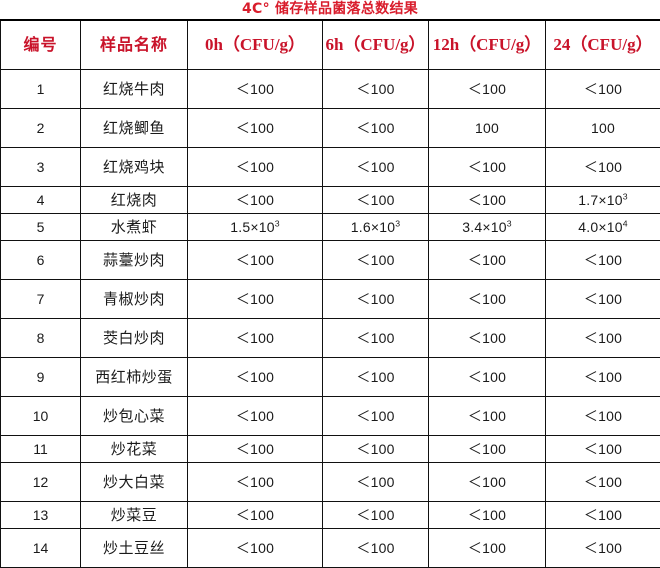 This screenshot has height=568, width=660. What do you see at coordinates (41, 199) in the screenshot?
I see `cell-no: 4` at bounding box center [41, 199].